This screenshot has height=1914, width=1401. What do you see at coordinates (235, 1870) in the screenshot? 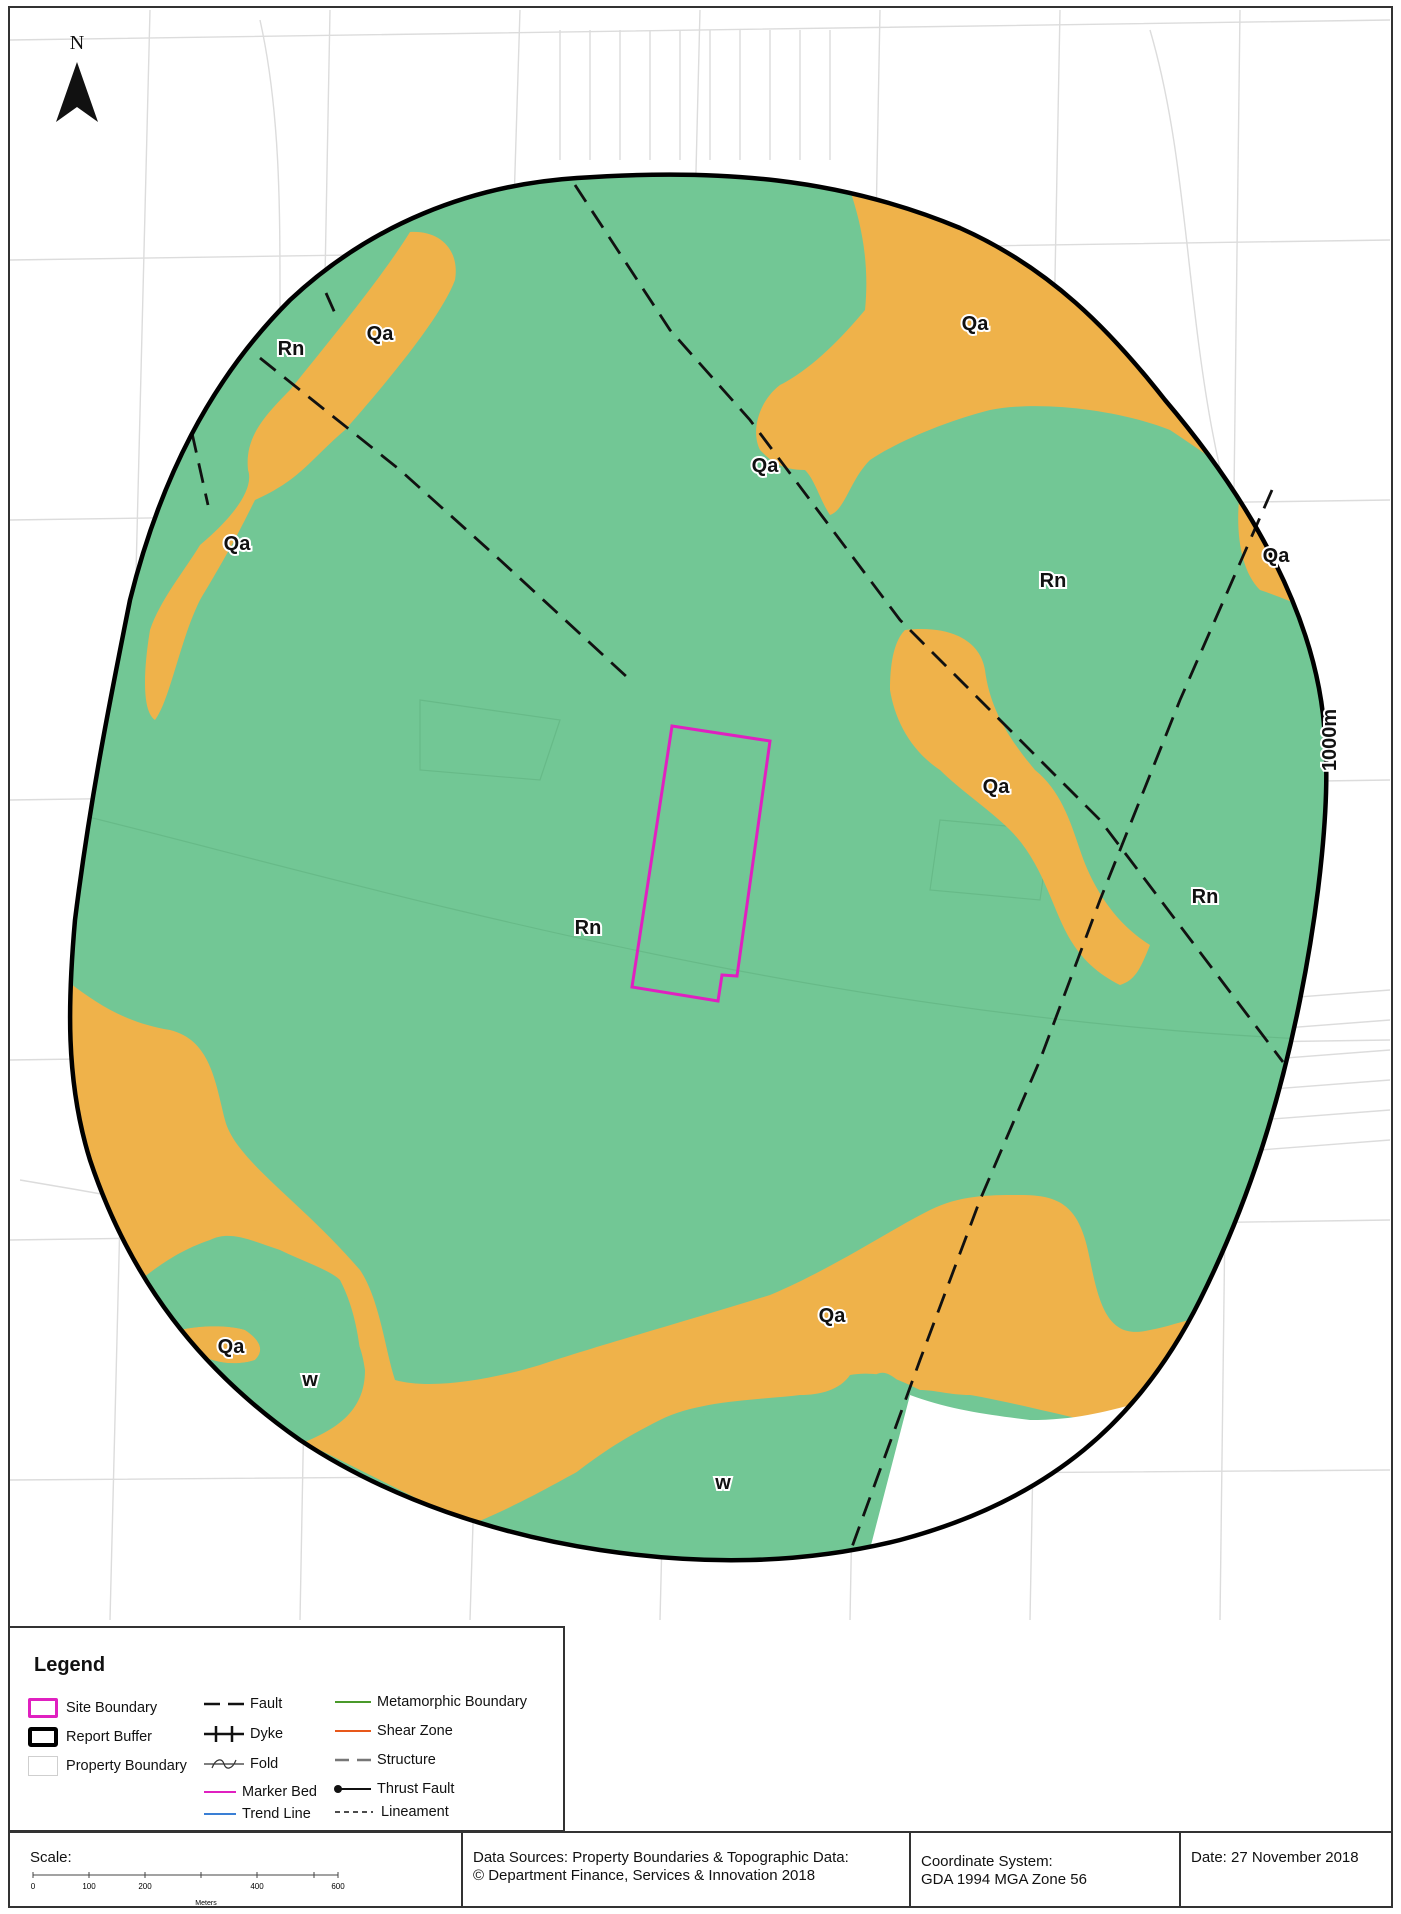
I see `scale-cell: Scale: 0 100 200 400 600 Meters` at bounding box center [235, 1870].